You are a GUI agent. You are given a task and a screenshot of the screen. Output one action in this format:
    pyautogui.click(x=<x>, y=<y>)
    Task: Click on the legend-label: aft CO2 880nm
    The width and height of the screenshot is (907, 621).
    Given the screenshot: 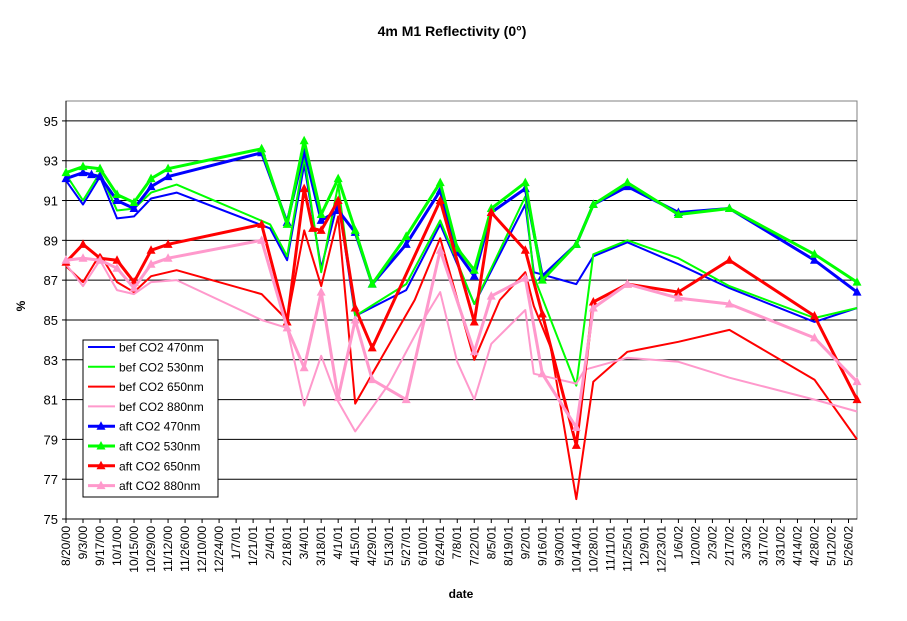 What is the action you would take?
    pyautogui.click(x=159, y=486)
    